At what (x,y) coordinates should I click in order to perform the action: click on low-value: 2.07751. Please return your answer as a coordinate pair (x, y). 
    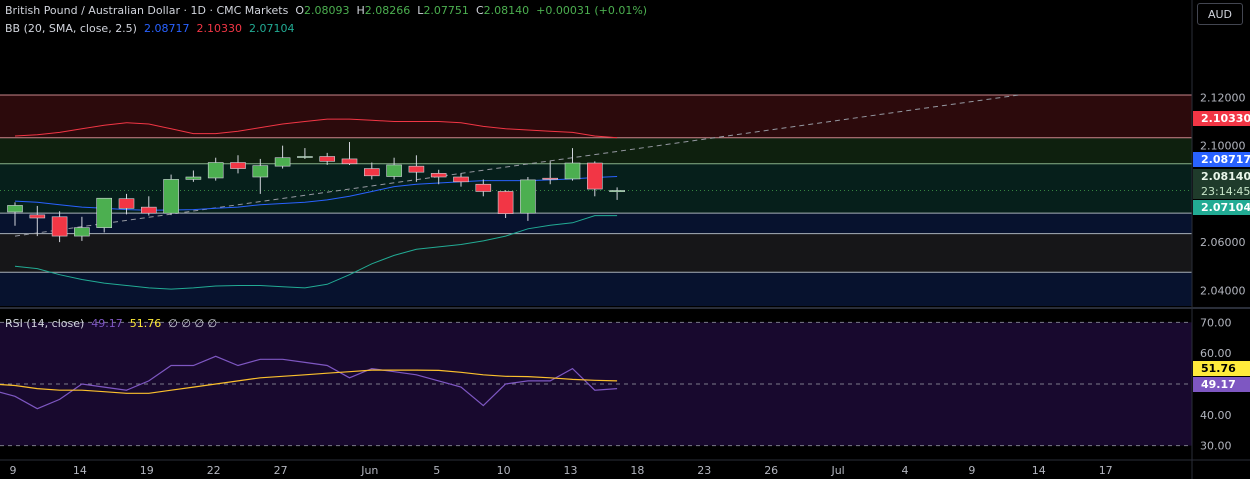
    Looking at the image, I should click on (446, 10).